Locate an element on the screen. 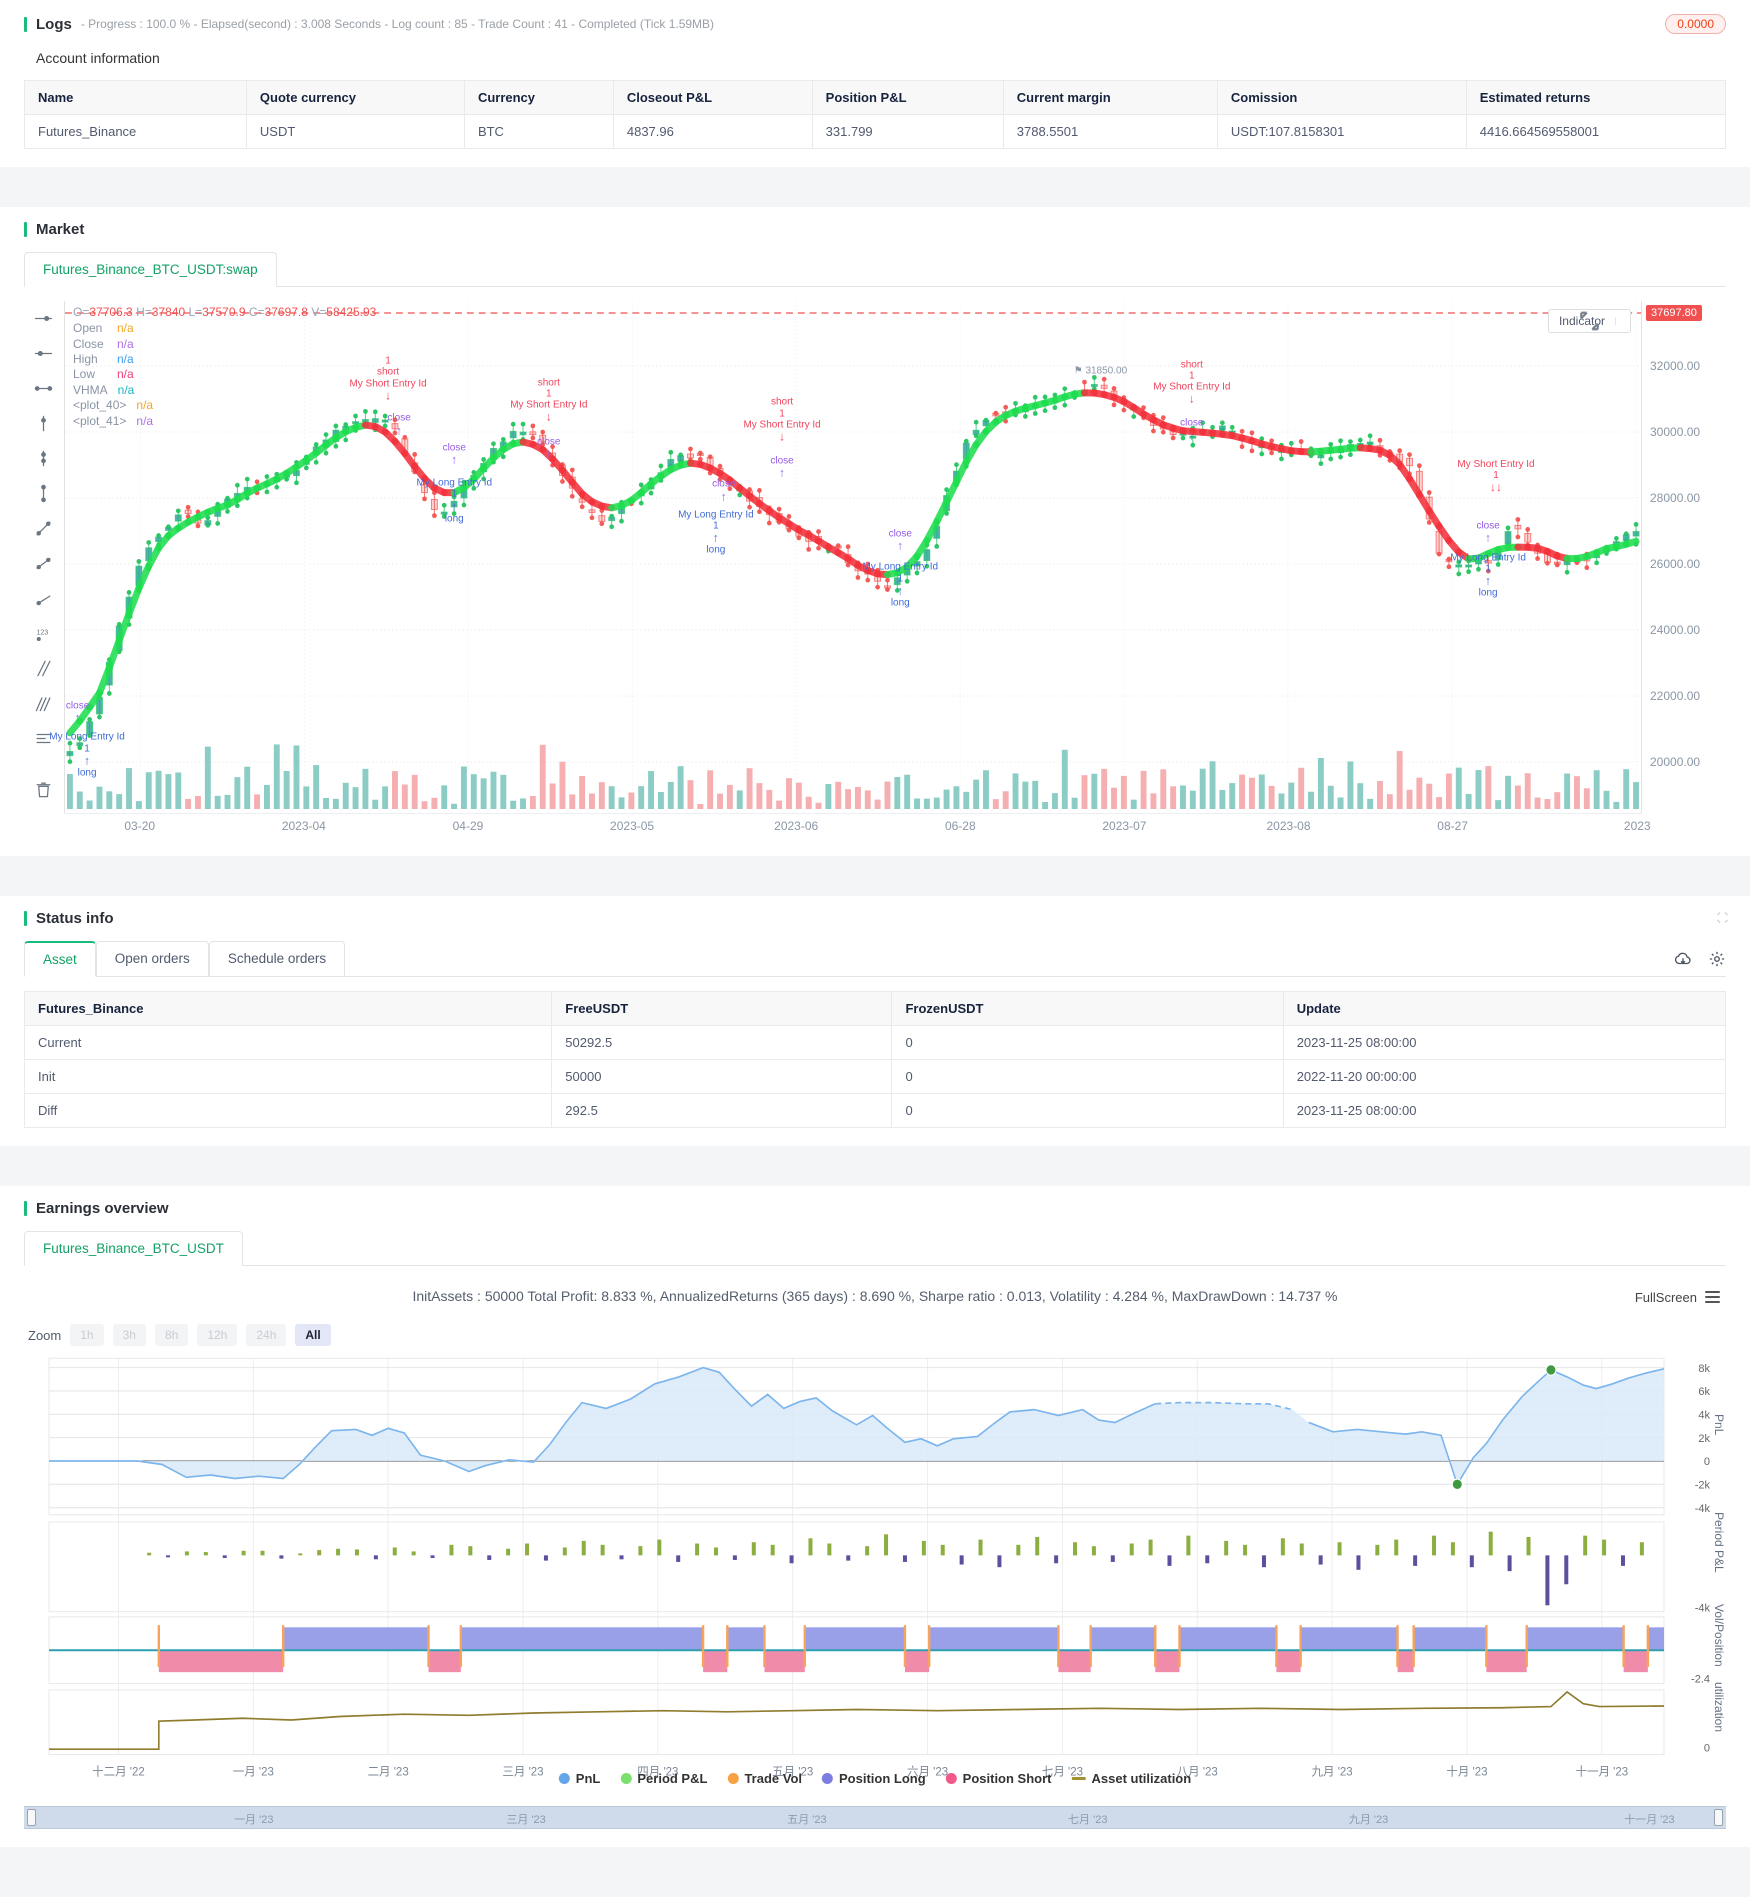  market-symbol-tab: Futures_Binance_BTC_USDT:swap is located at coordinates (150, 269).